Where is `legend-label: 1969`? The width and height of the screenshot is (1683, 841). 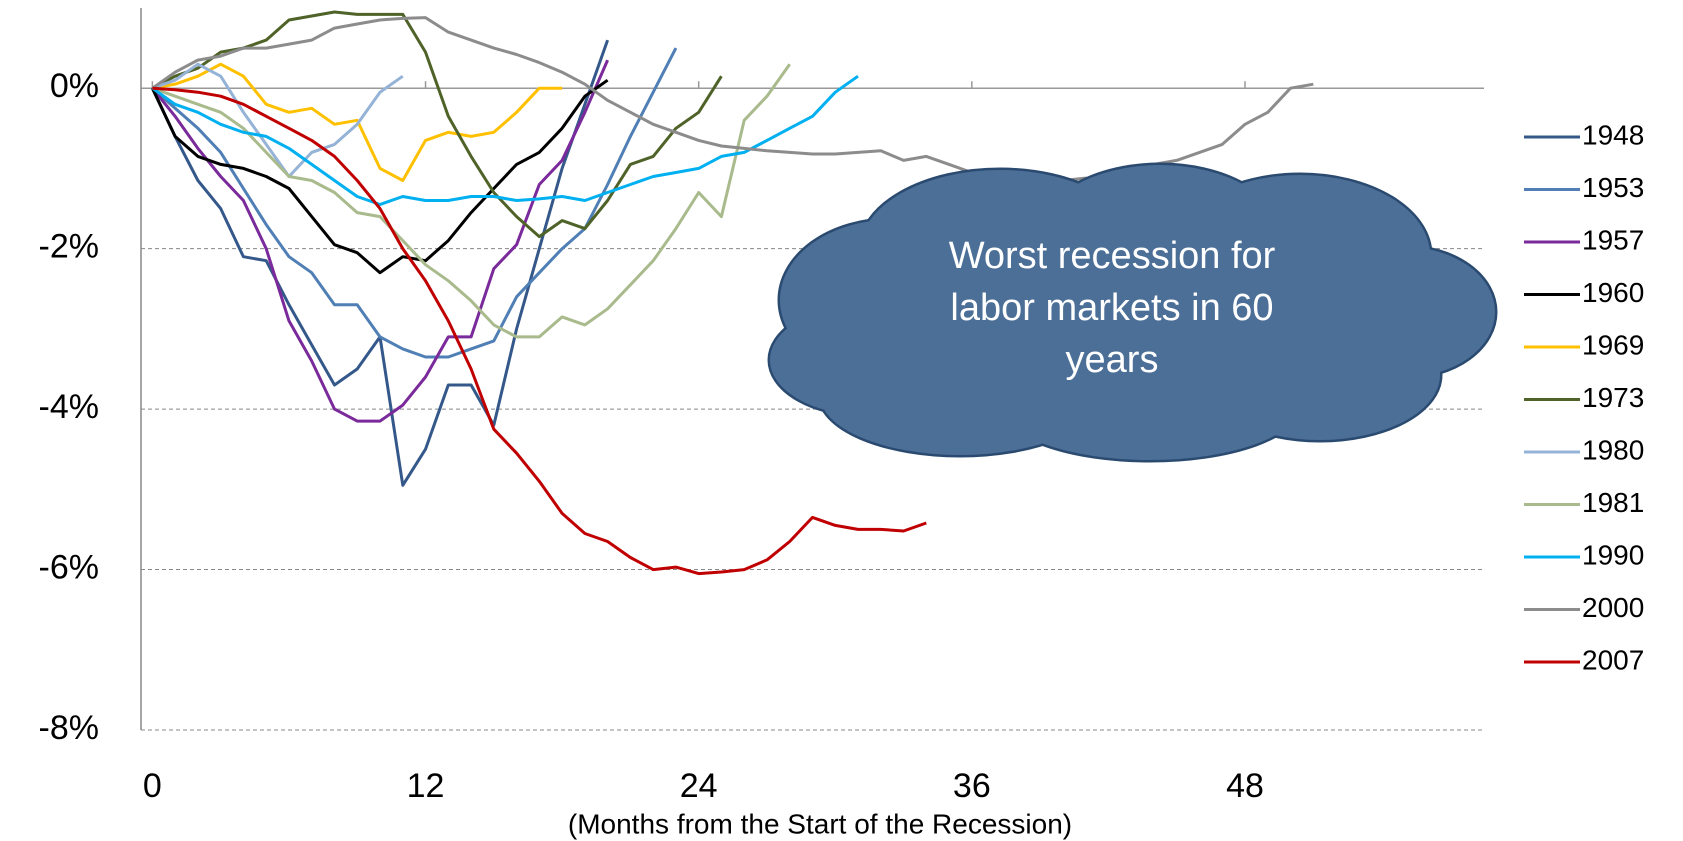
legend-label: 1969 is located at coordinates (1613, 344).